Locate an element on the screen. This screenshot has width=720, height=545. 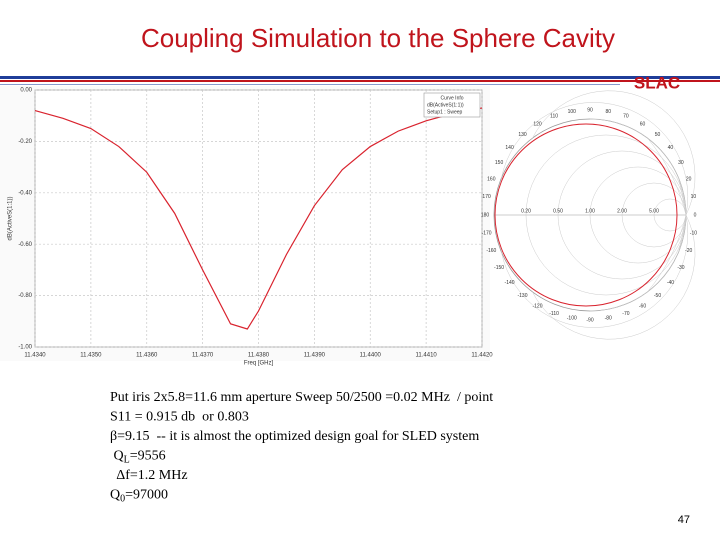
smith-angle-label: 10 is located at coordinates (694, 197).